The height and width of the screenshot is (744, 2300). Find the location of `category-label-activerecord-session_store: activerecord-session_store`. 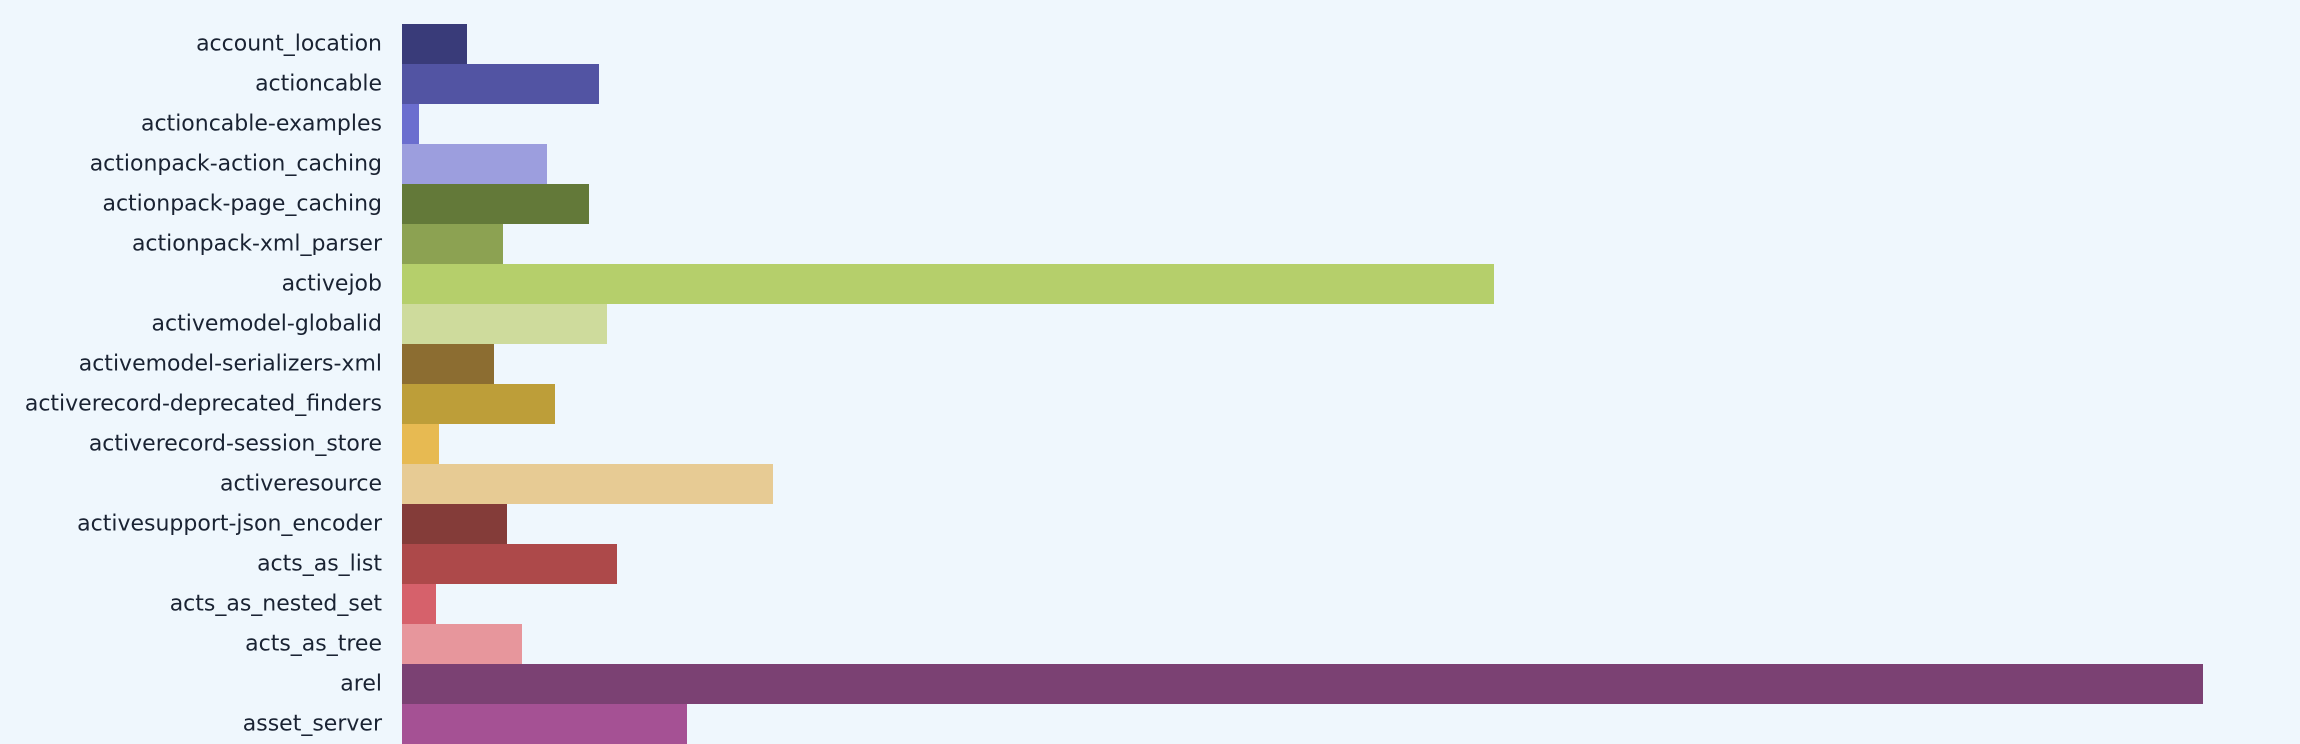

category-label-activerecord-session_store: activerecord-session_store is located at coordinates (235, 444).